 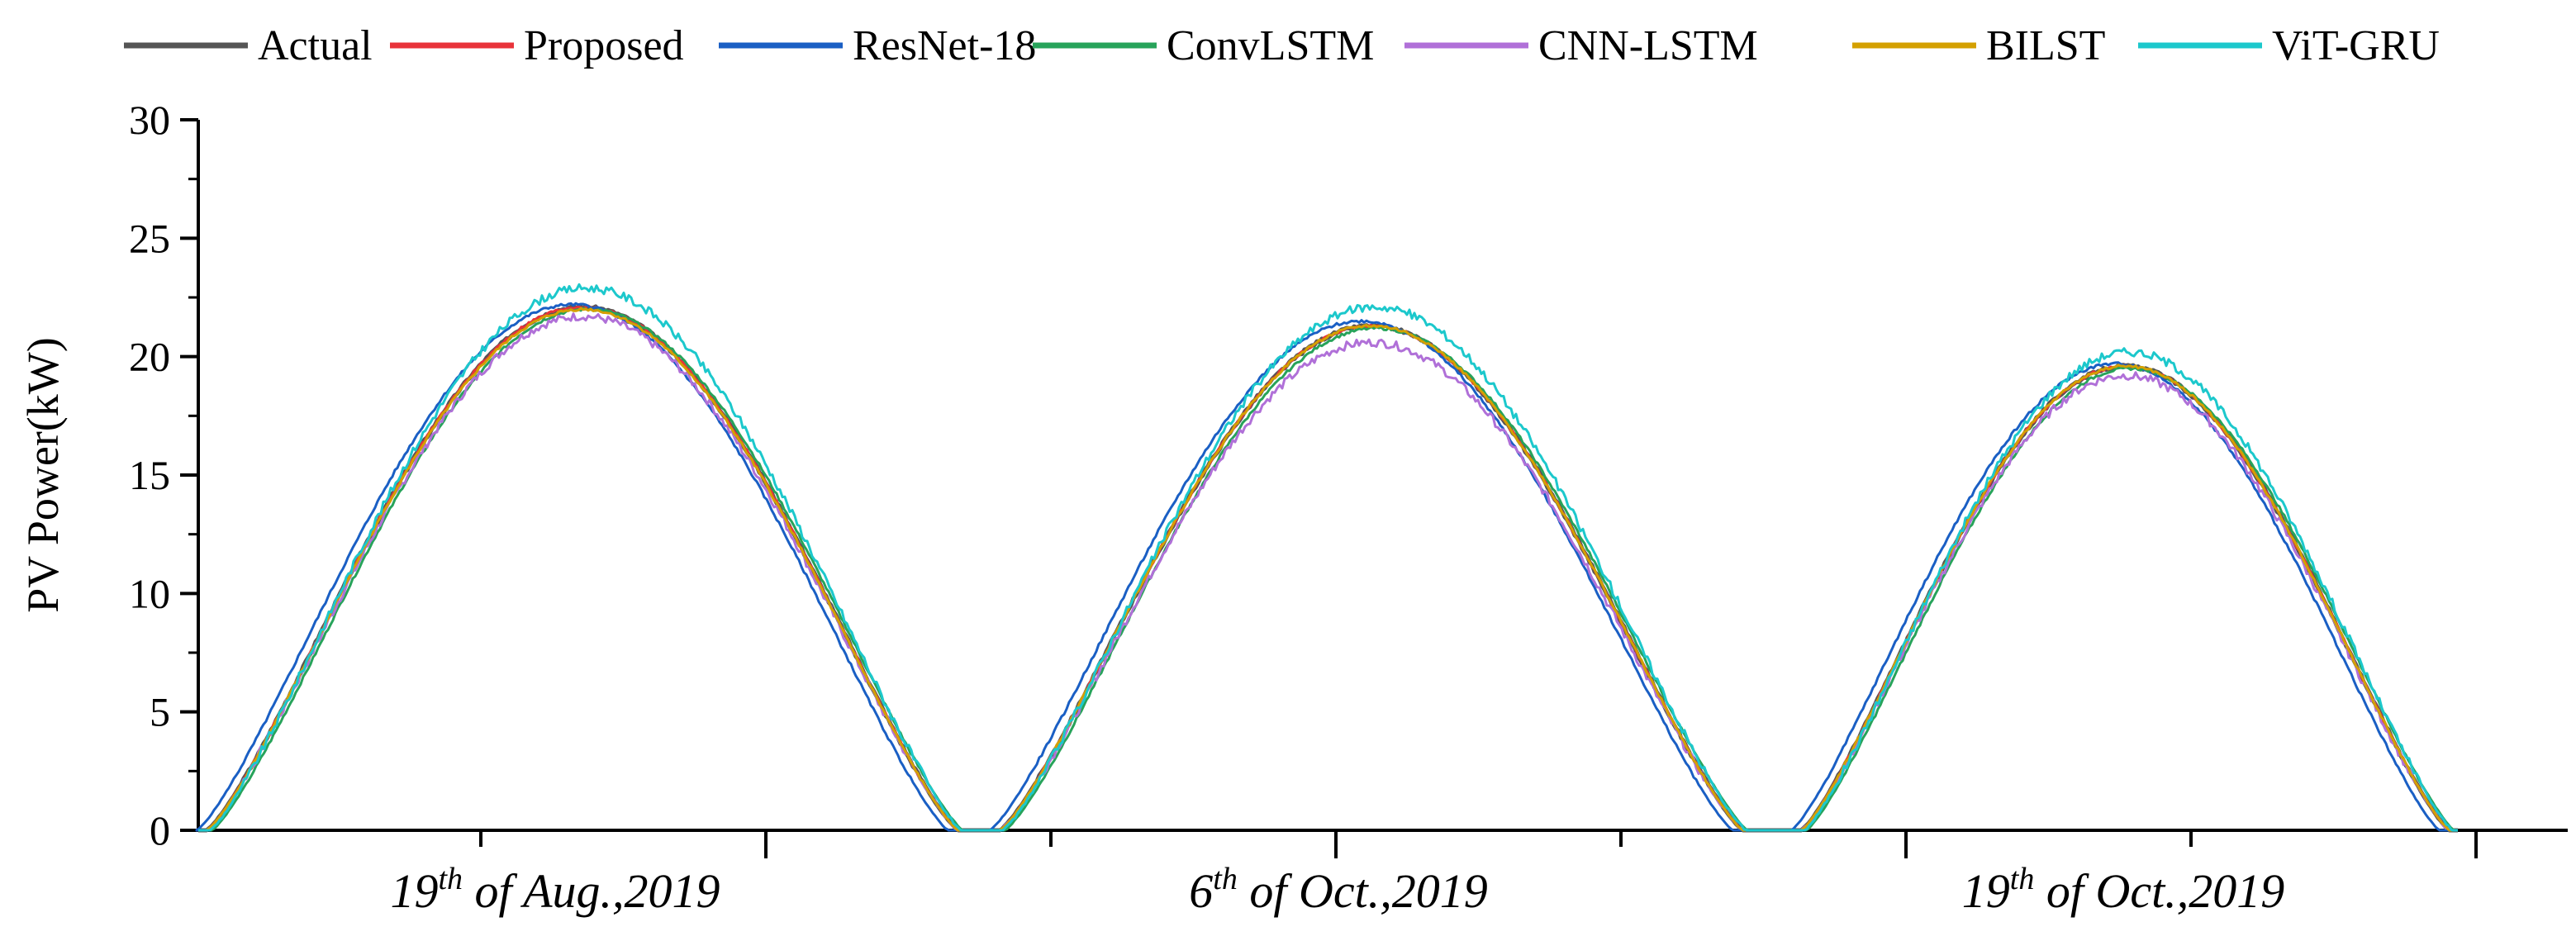 I want to click on legend-label: Proposed, so click(x=604, y=45).